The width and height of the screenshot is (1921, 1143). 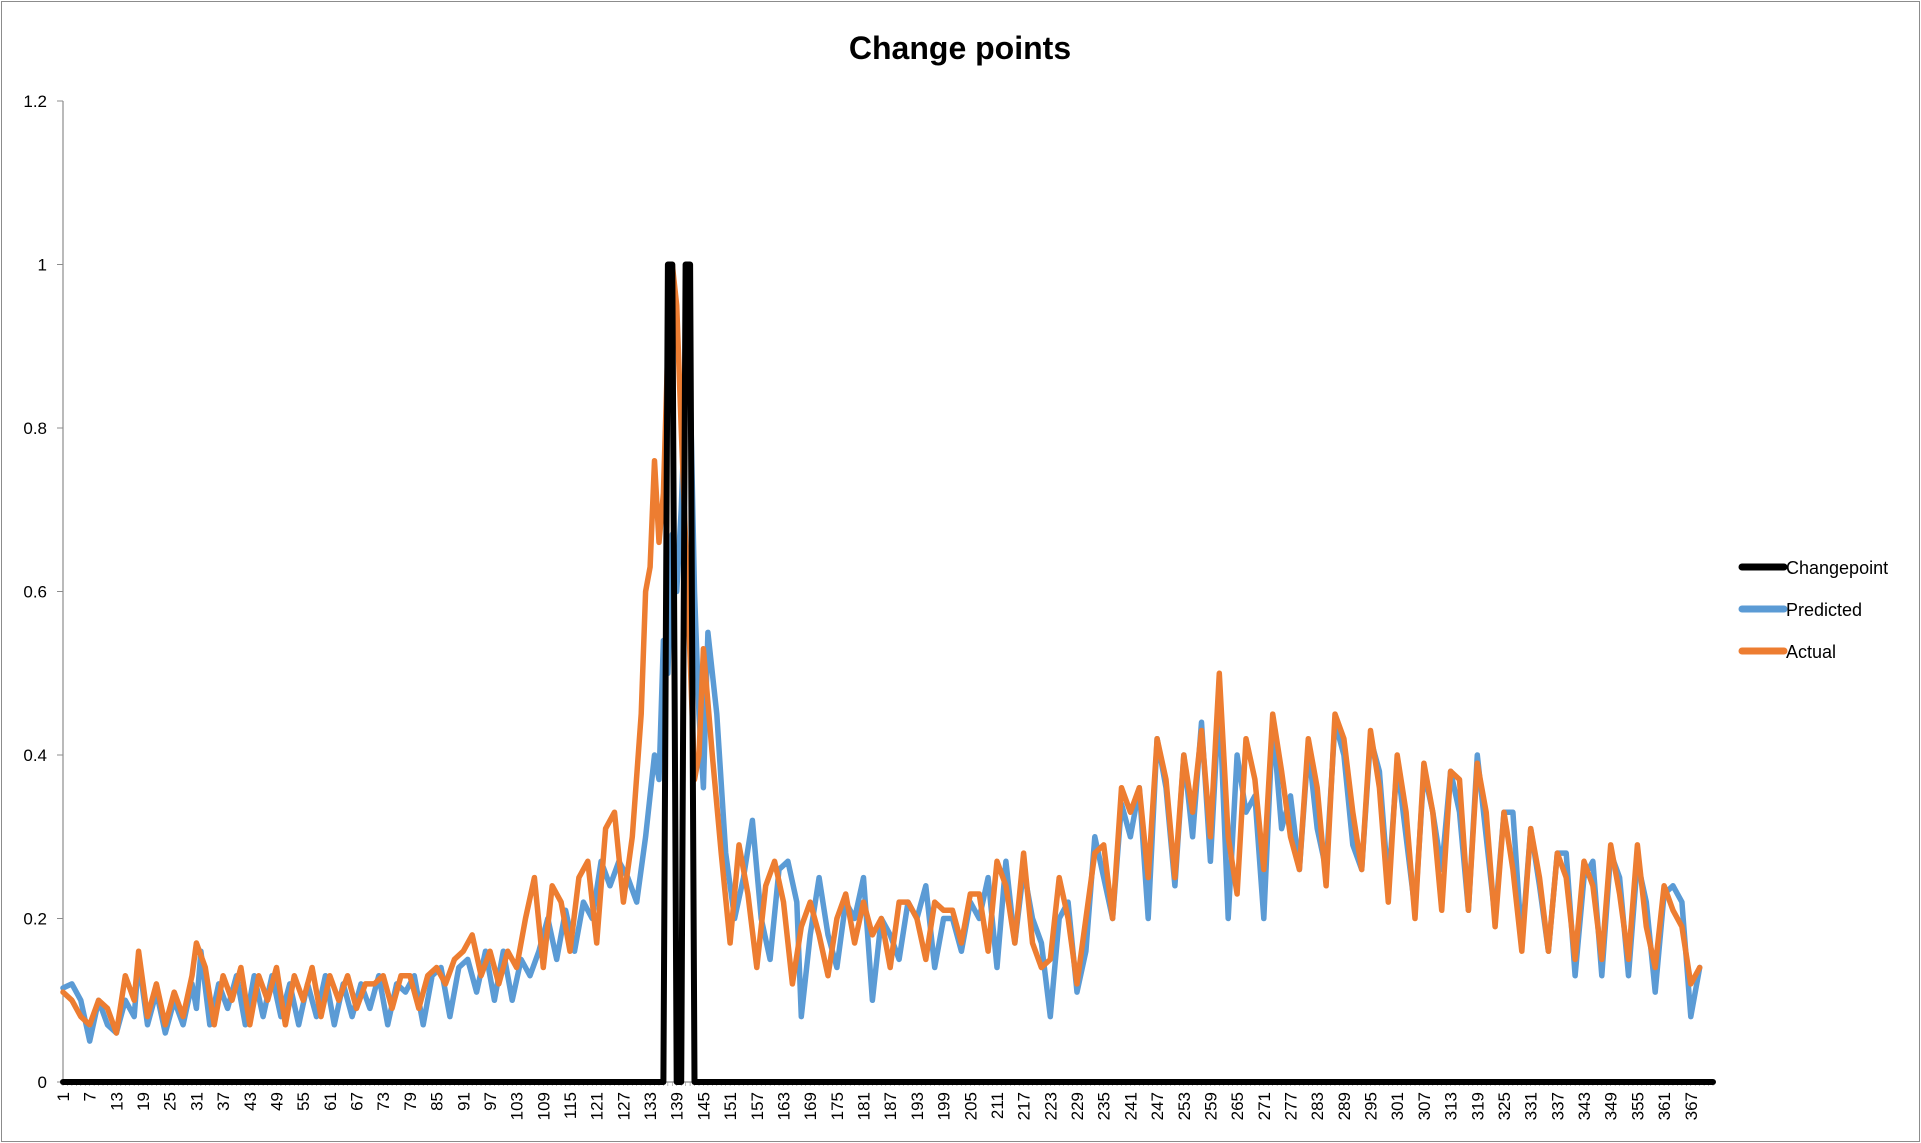 What do you see at coordinates (810, 1106) in the screenshot?
I see `x-tick-label: 169` at bounding box center [810, 1106].